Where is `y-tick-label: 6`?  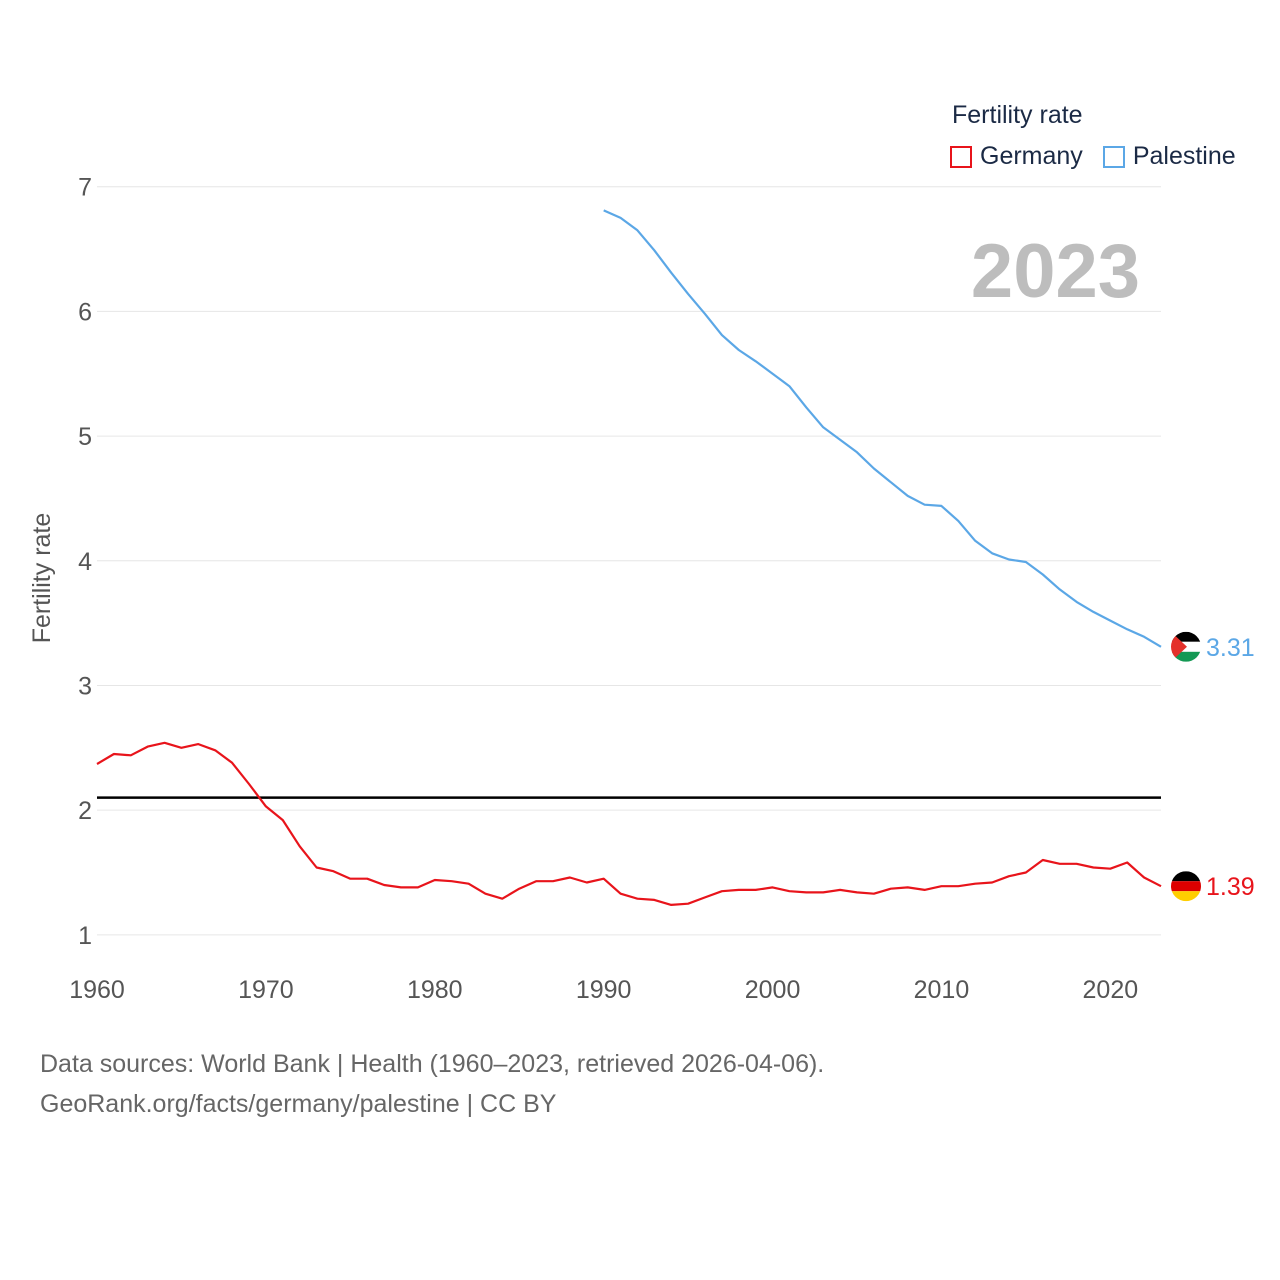 y-tick-label: 6 is located at coordinates (85, 312).